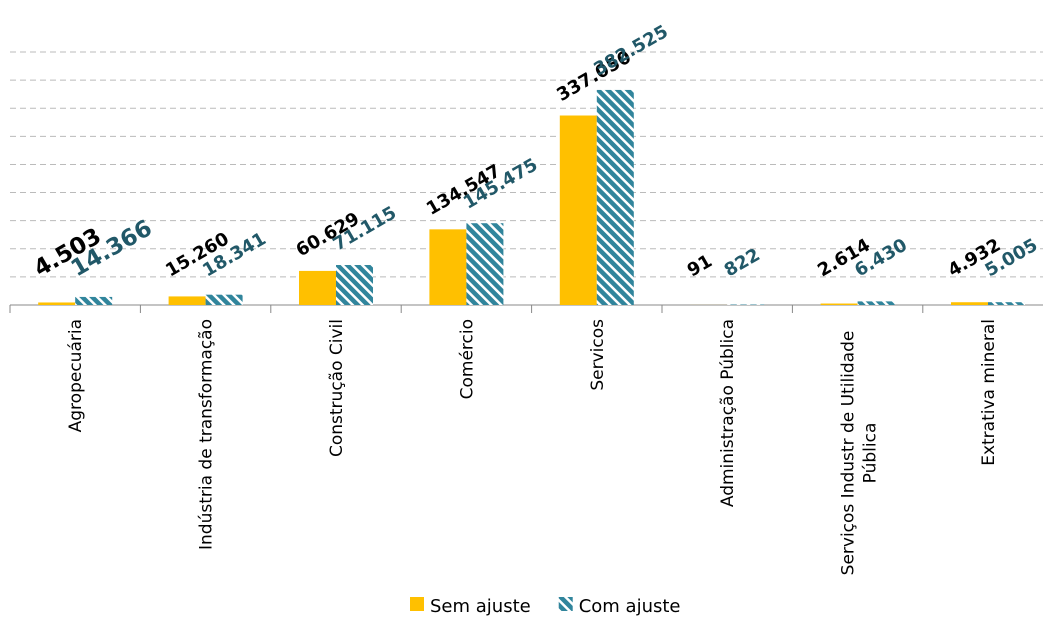  What do you see at coordinates (76, 375) in the screenshot?
I see `x-tick-label: Agropecuária` at bounding box center [76, 375].